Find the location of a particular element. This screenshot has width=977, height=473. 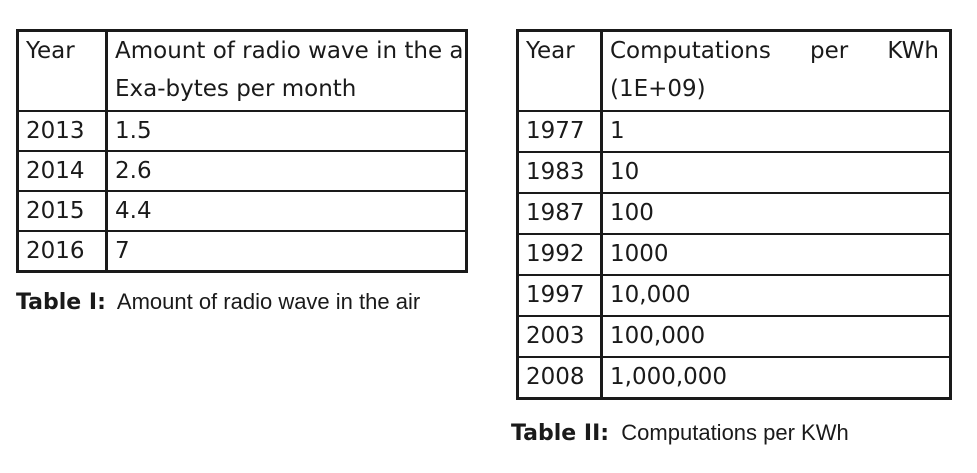

value-cell: 1.5 is located at coordinates (286, 131).